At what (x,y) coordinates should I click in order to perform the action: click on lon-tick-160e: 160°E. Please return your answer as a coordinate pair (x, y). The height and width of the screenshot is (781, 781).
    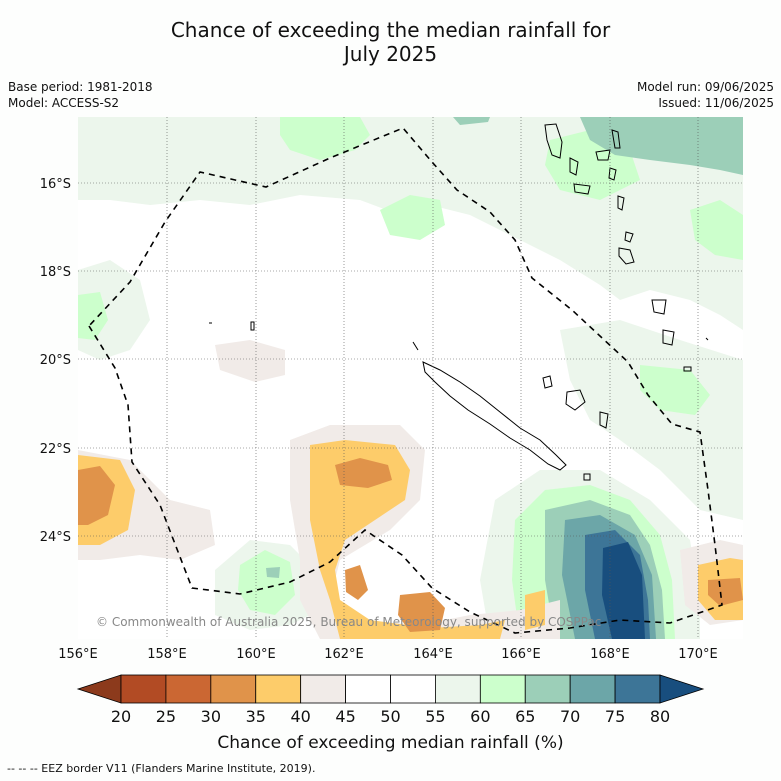
    Looking at the image, I should click on (256, 654).